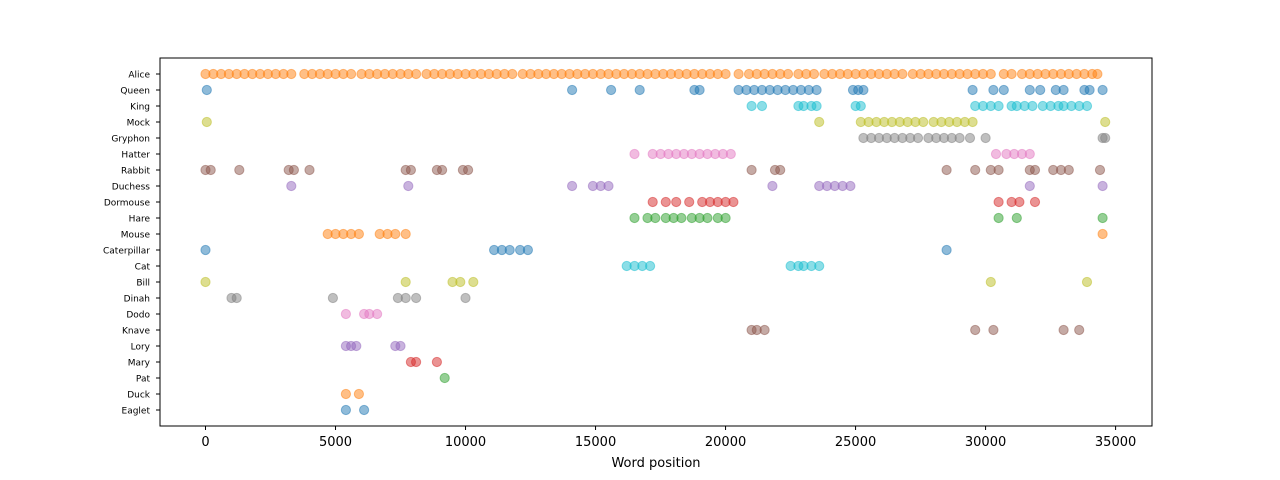 The height and width of the screenshot is (480, 1280). What do you see at coordinates (135, 156) in the screenshot?
I see `ytick-label-hatter: Hatter` at bounding box center [135, 156].